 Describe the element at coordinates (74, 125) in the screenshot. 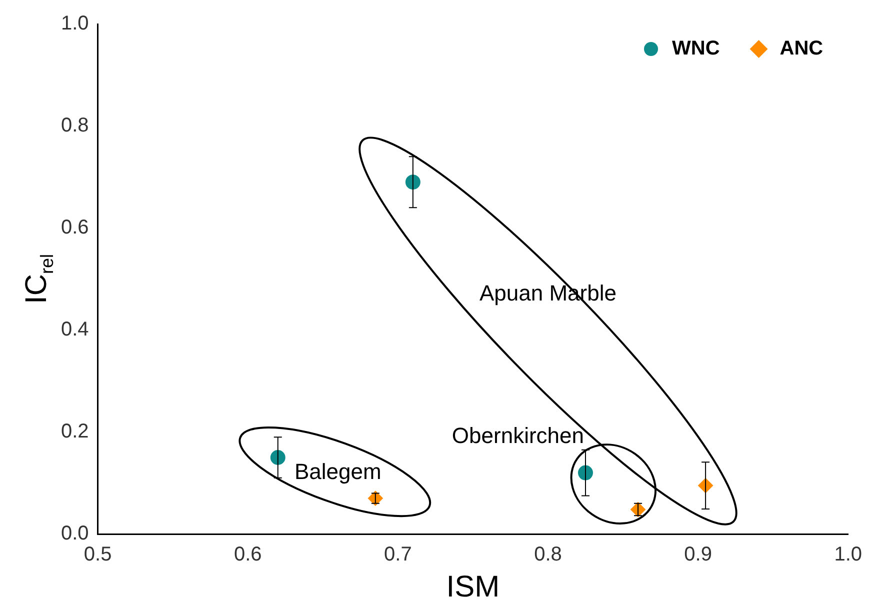

I see `y-tick-label: 0.8` at that location.